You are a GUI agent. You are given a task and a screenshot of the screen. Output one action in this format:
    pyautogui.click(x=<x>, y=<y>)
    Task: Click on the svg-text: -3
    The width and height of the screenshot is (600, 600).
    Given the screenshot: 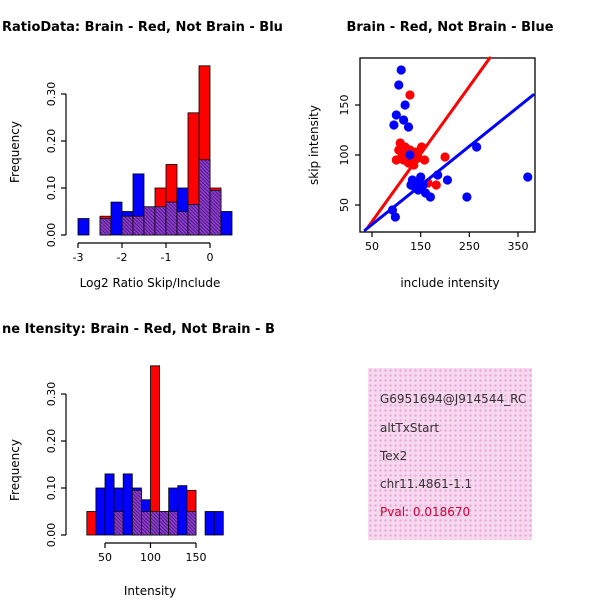 What is the action you would take?
    pyautogui.click(x=78, y=257)
    